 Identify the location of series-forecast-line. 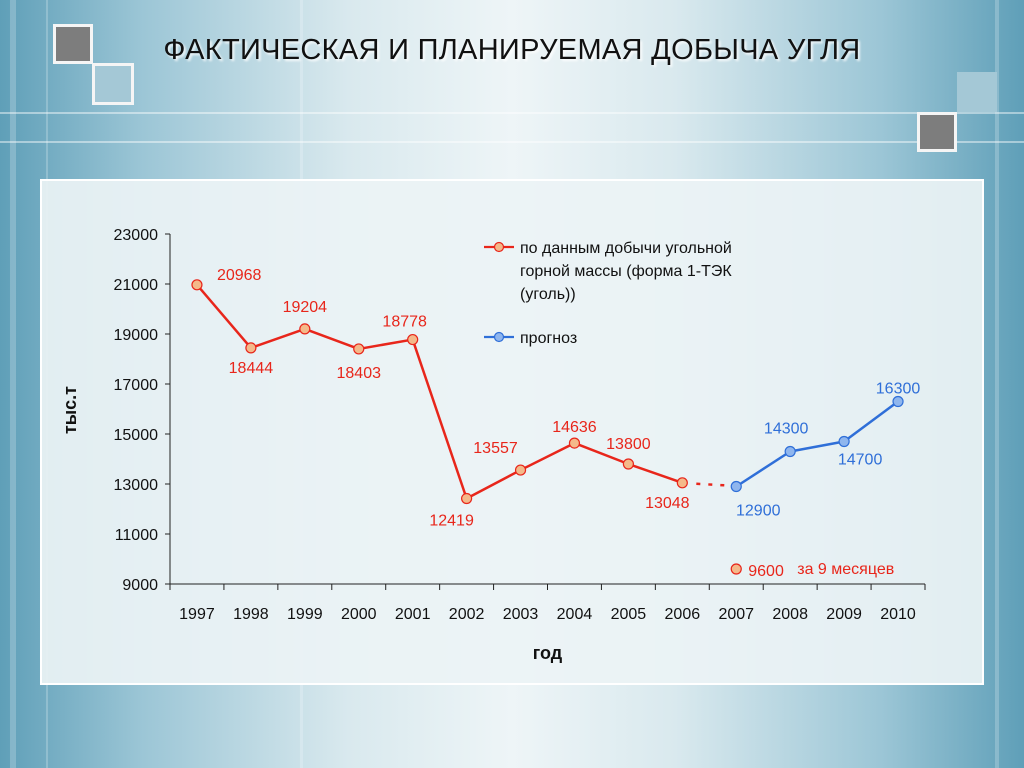
(817, 444).